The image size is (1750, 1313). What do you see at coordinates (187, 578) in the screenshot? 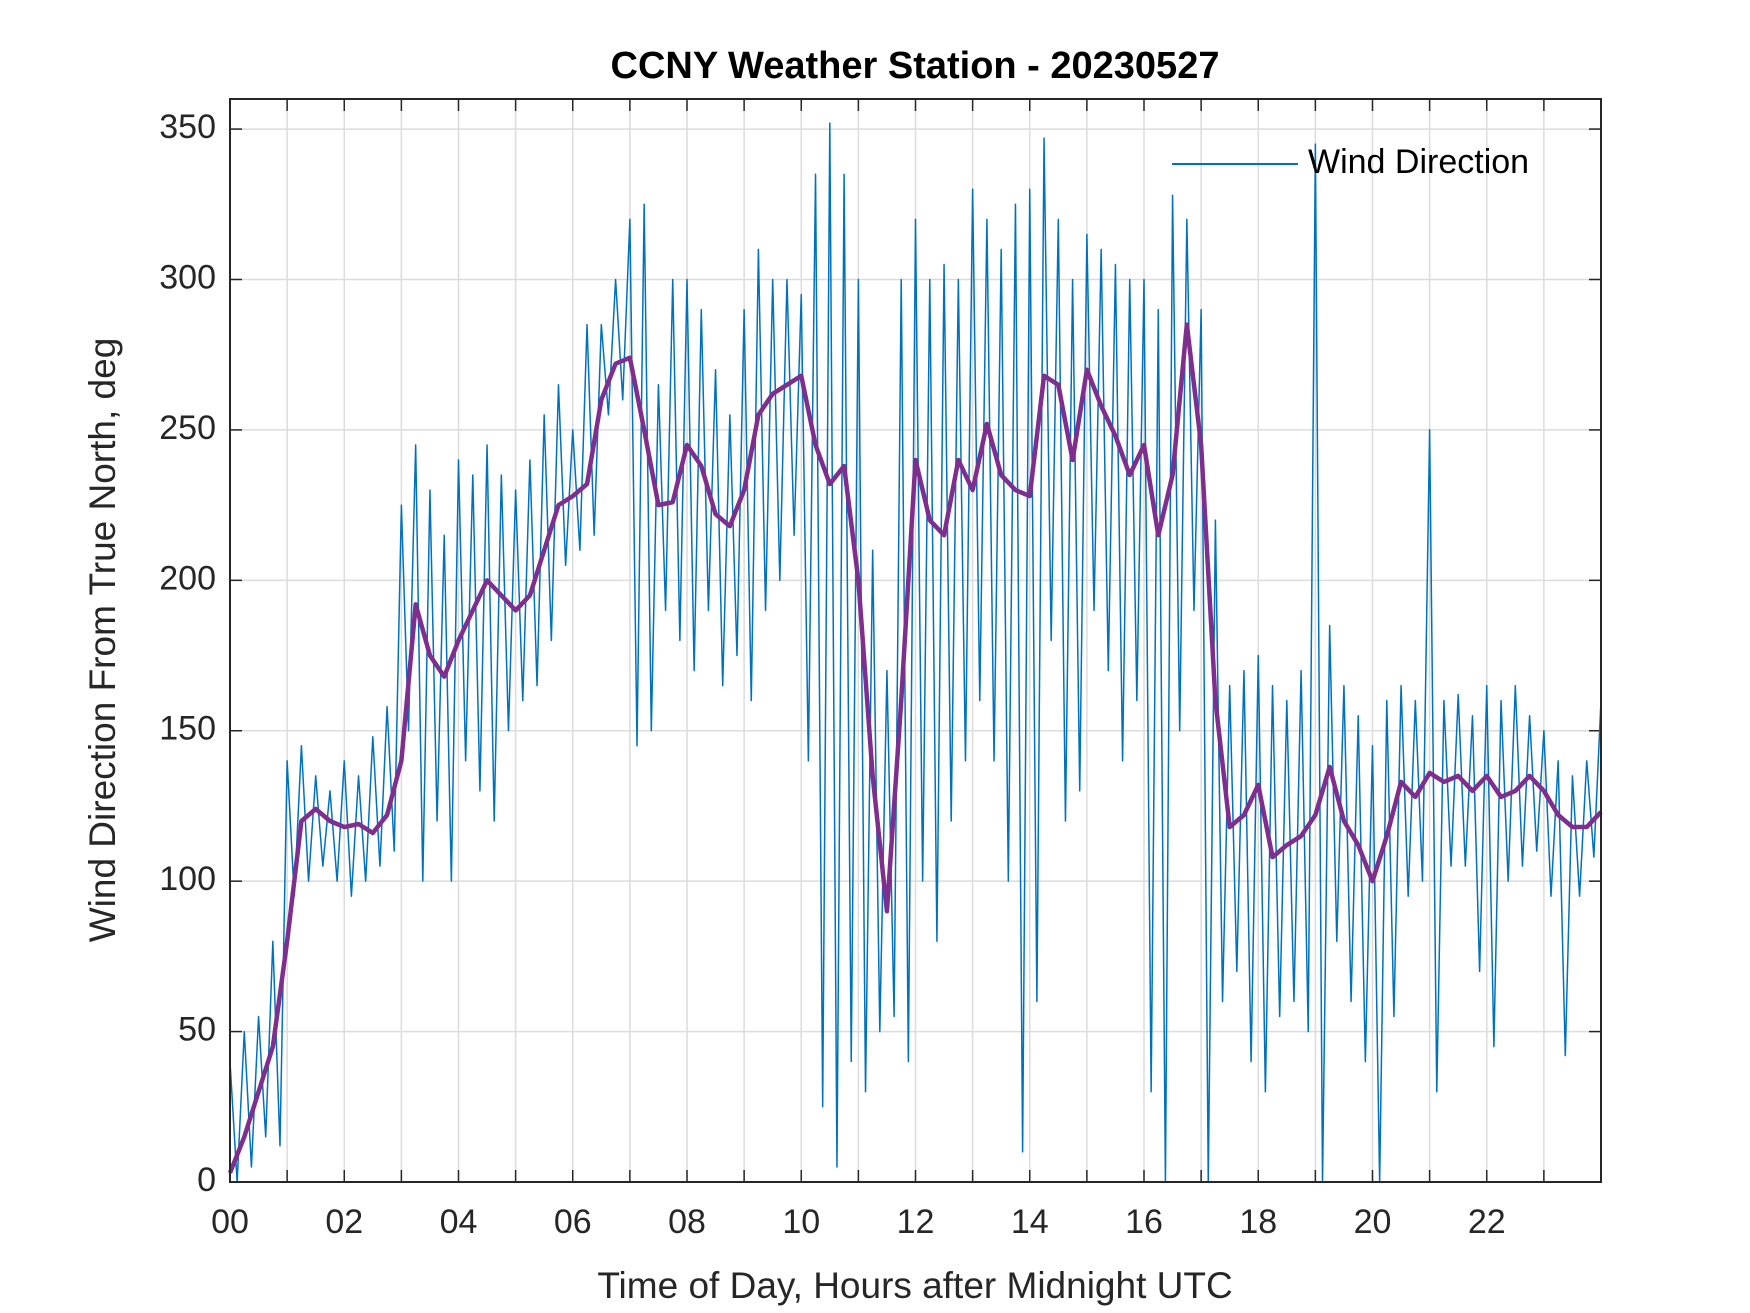
I see `y-tick-label: 200` at bounding box center [187, 578].